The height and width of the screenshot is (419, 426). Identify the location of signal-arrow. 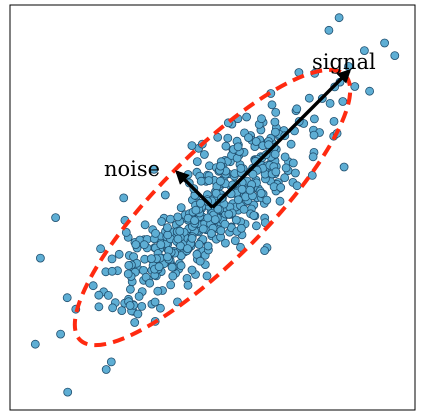
(281, 138).